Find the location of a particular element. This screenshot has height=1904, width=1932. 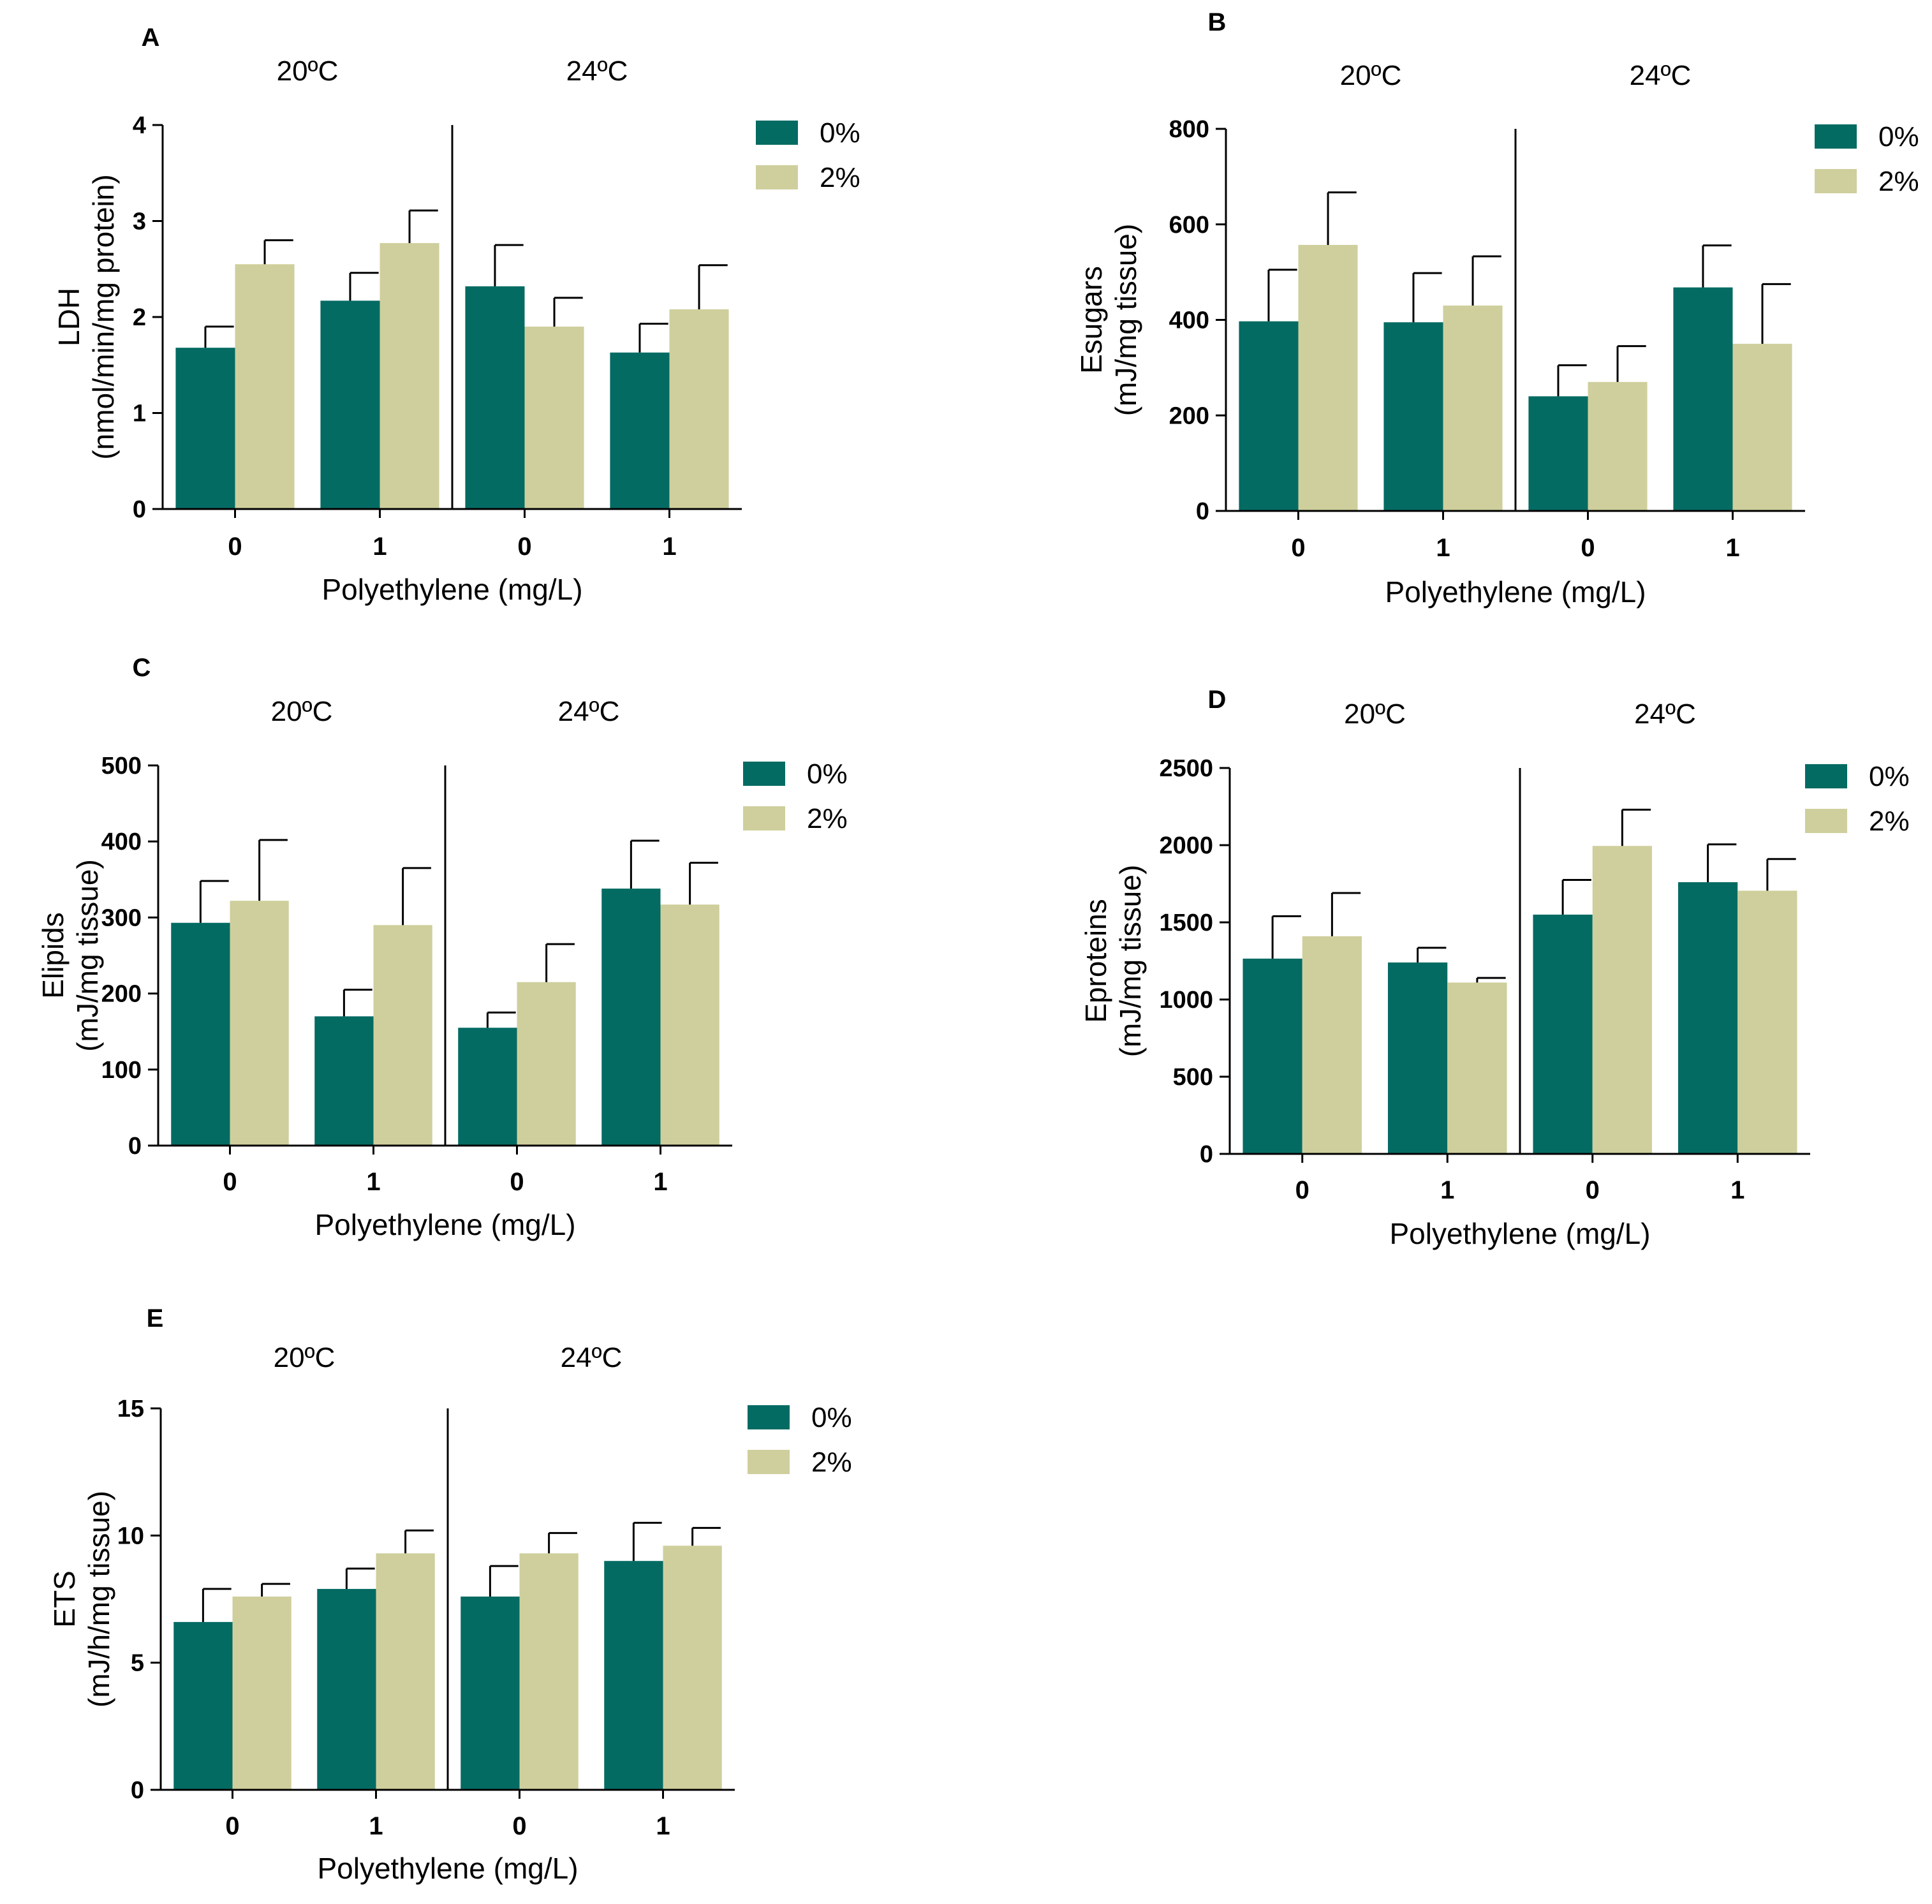

y-tick-label: 600 is located at coordinates (1189, 225).